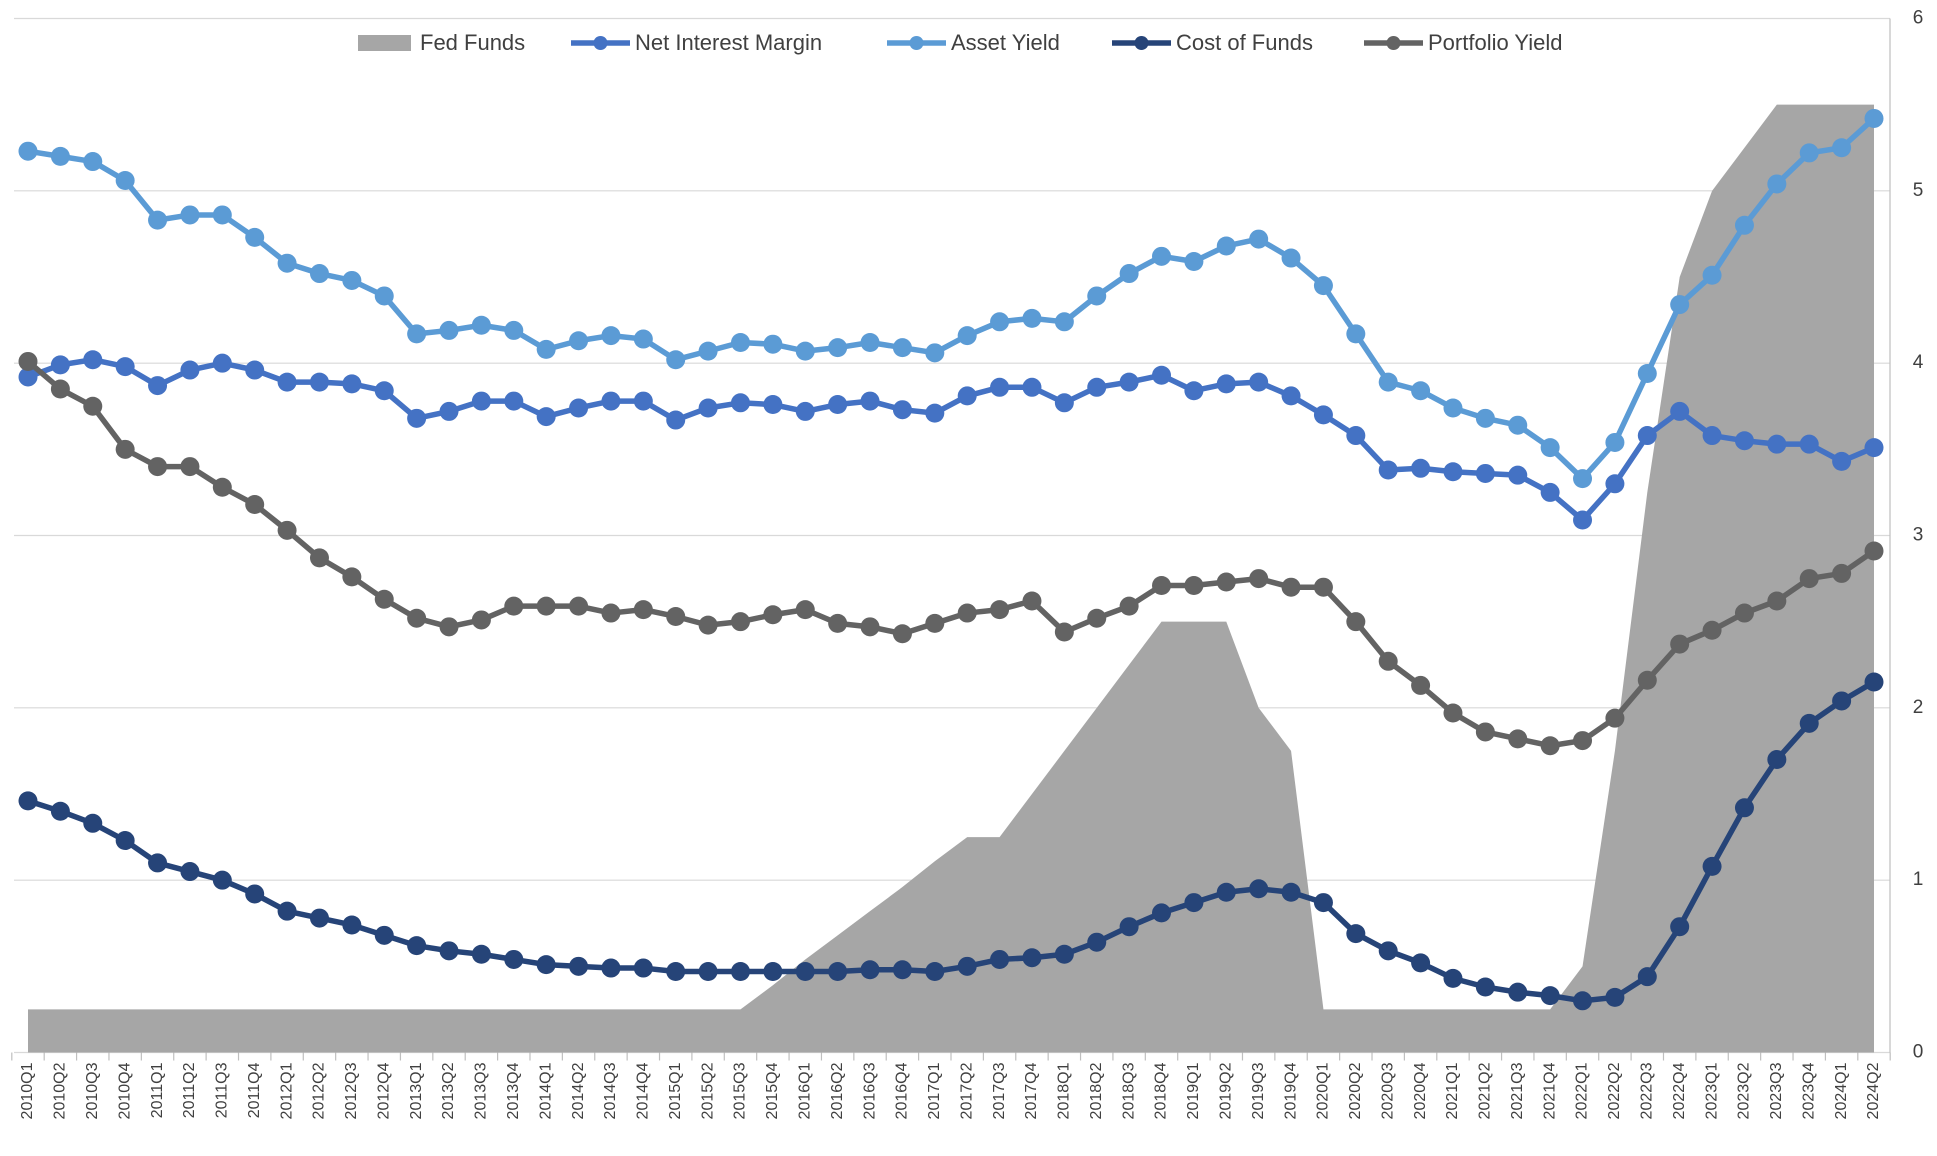 The height and width of the screenshot is (1156, 1937). What do you see at coordinates (804, 1090) in the screenshot?
I see `x-tick-label: 2016Q1` at bounding box center [804, 1090].